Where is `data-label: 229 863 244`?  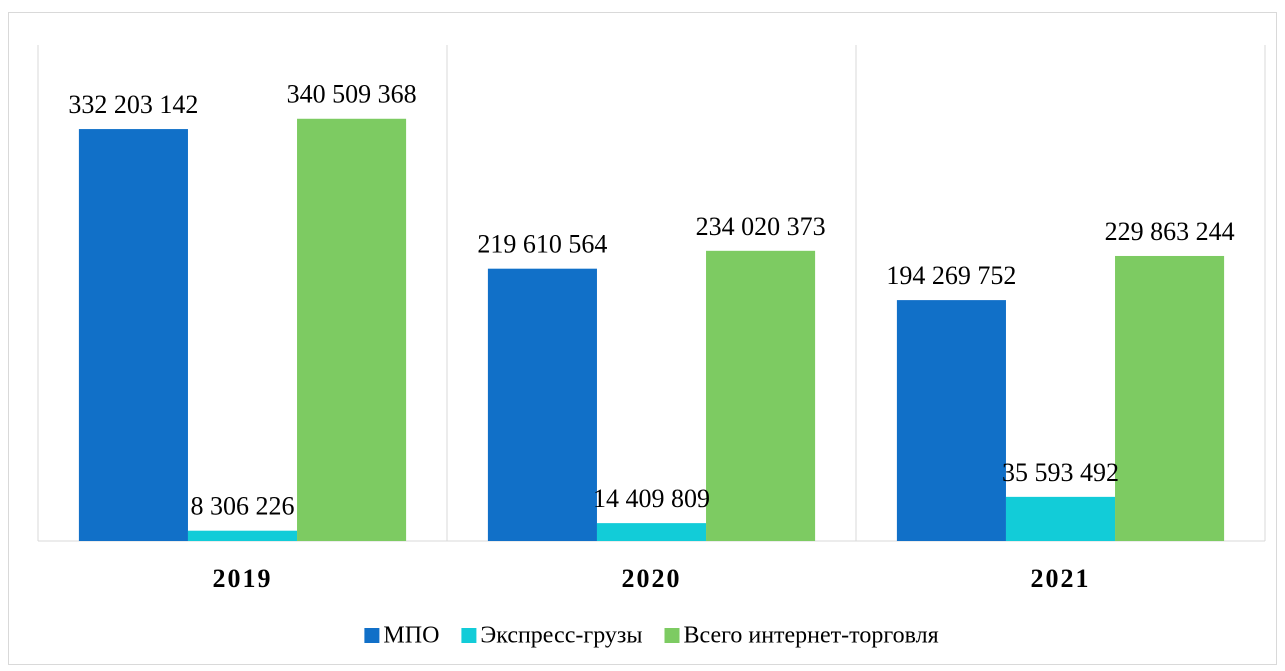 data-label: 229 863 244 is located at coordinates (1170, 231).